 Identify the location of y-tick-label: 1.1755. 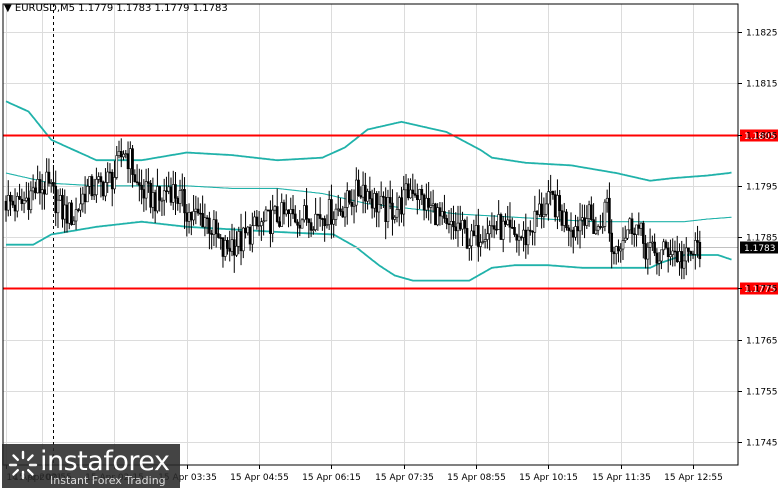
(762, 393).